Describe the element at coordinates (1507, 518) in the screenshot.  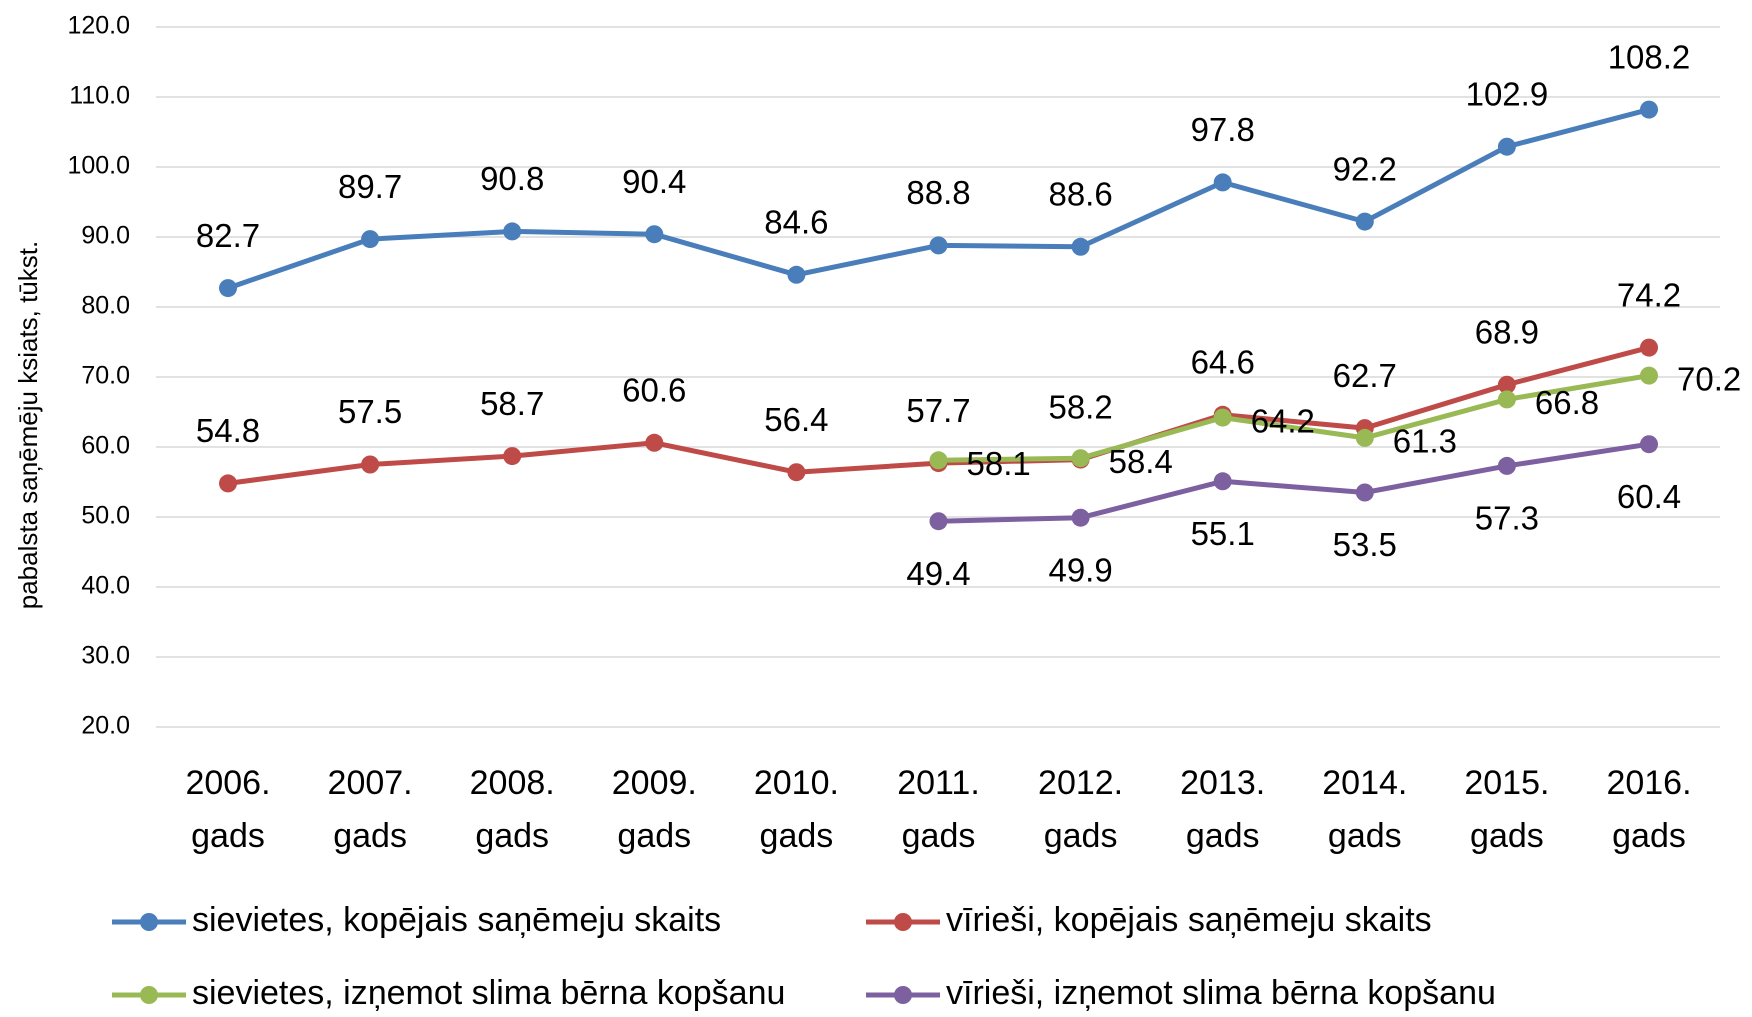
I see `value-label: 57.3` at that location.